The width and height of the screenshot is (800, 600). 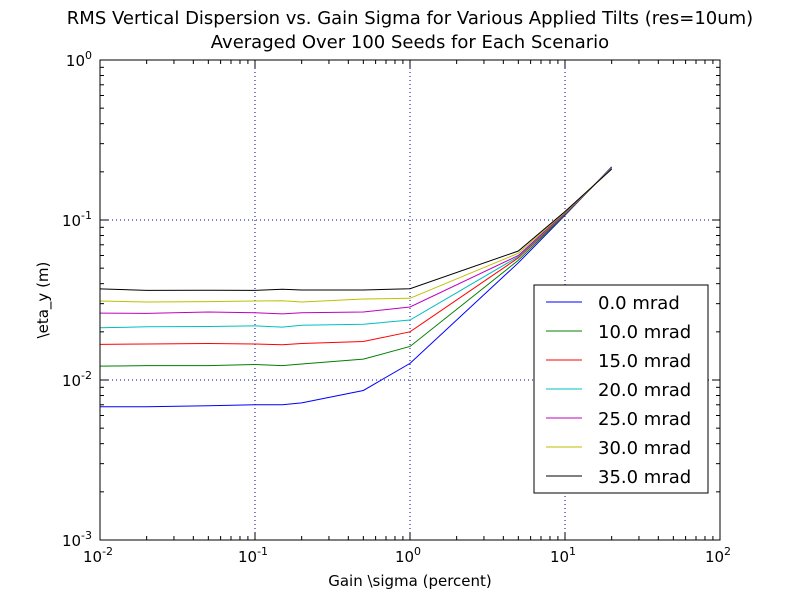 I want to click on x-axis-label: Gain \sigma (percent), so click(x=410, y=581).